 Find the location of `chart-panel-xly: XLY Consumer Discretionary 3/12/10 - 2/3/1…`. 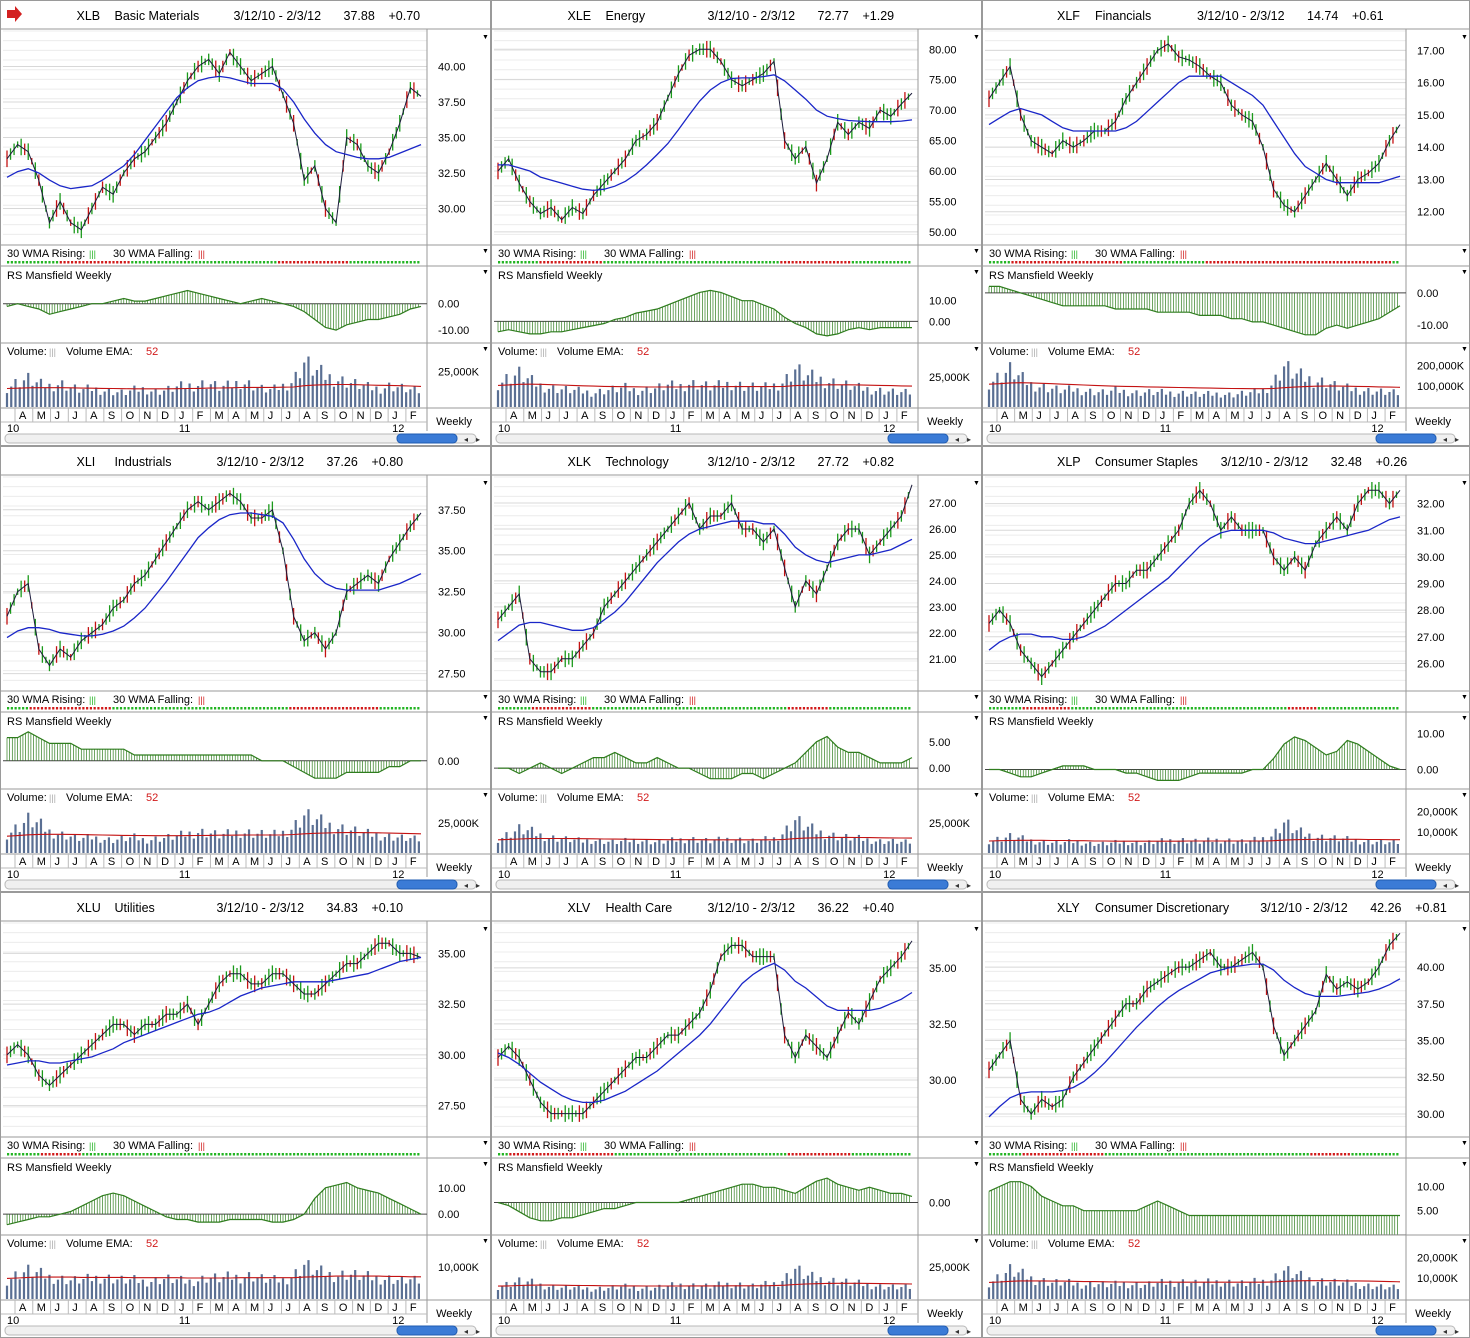

chart-panel-xly: XLY Consumer Discretionary 3/12/10 - 2/3/1… is located at coordinates (1226, 1115).